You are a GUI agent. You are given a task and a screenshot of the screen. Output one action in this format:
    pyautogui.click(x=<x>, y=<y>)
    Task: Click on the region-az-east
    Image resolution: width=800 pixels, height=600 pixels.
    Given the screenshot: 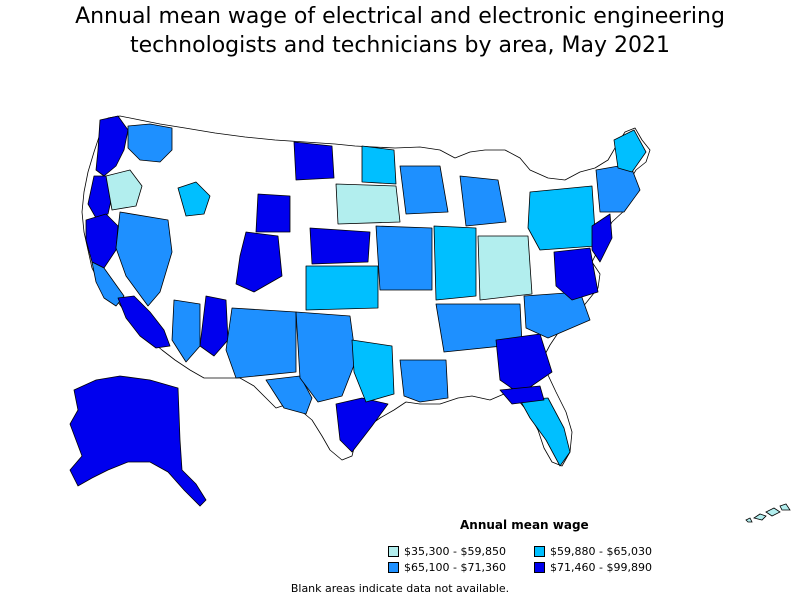 What is the action you would take?
    pyautogui.click(x=186, y=331)
    